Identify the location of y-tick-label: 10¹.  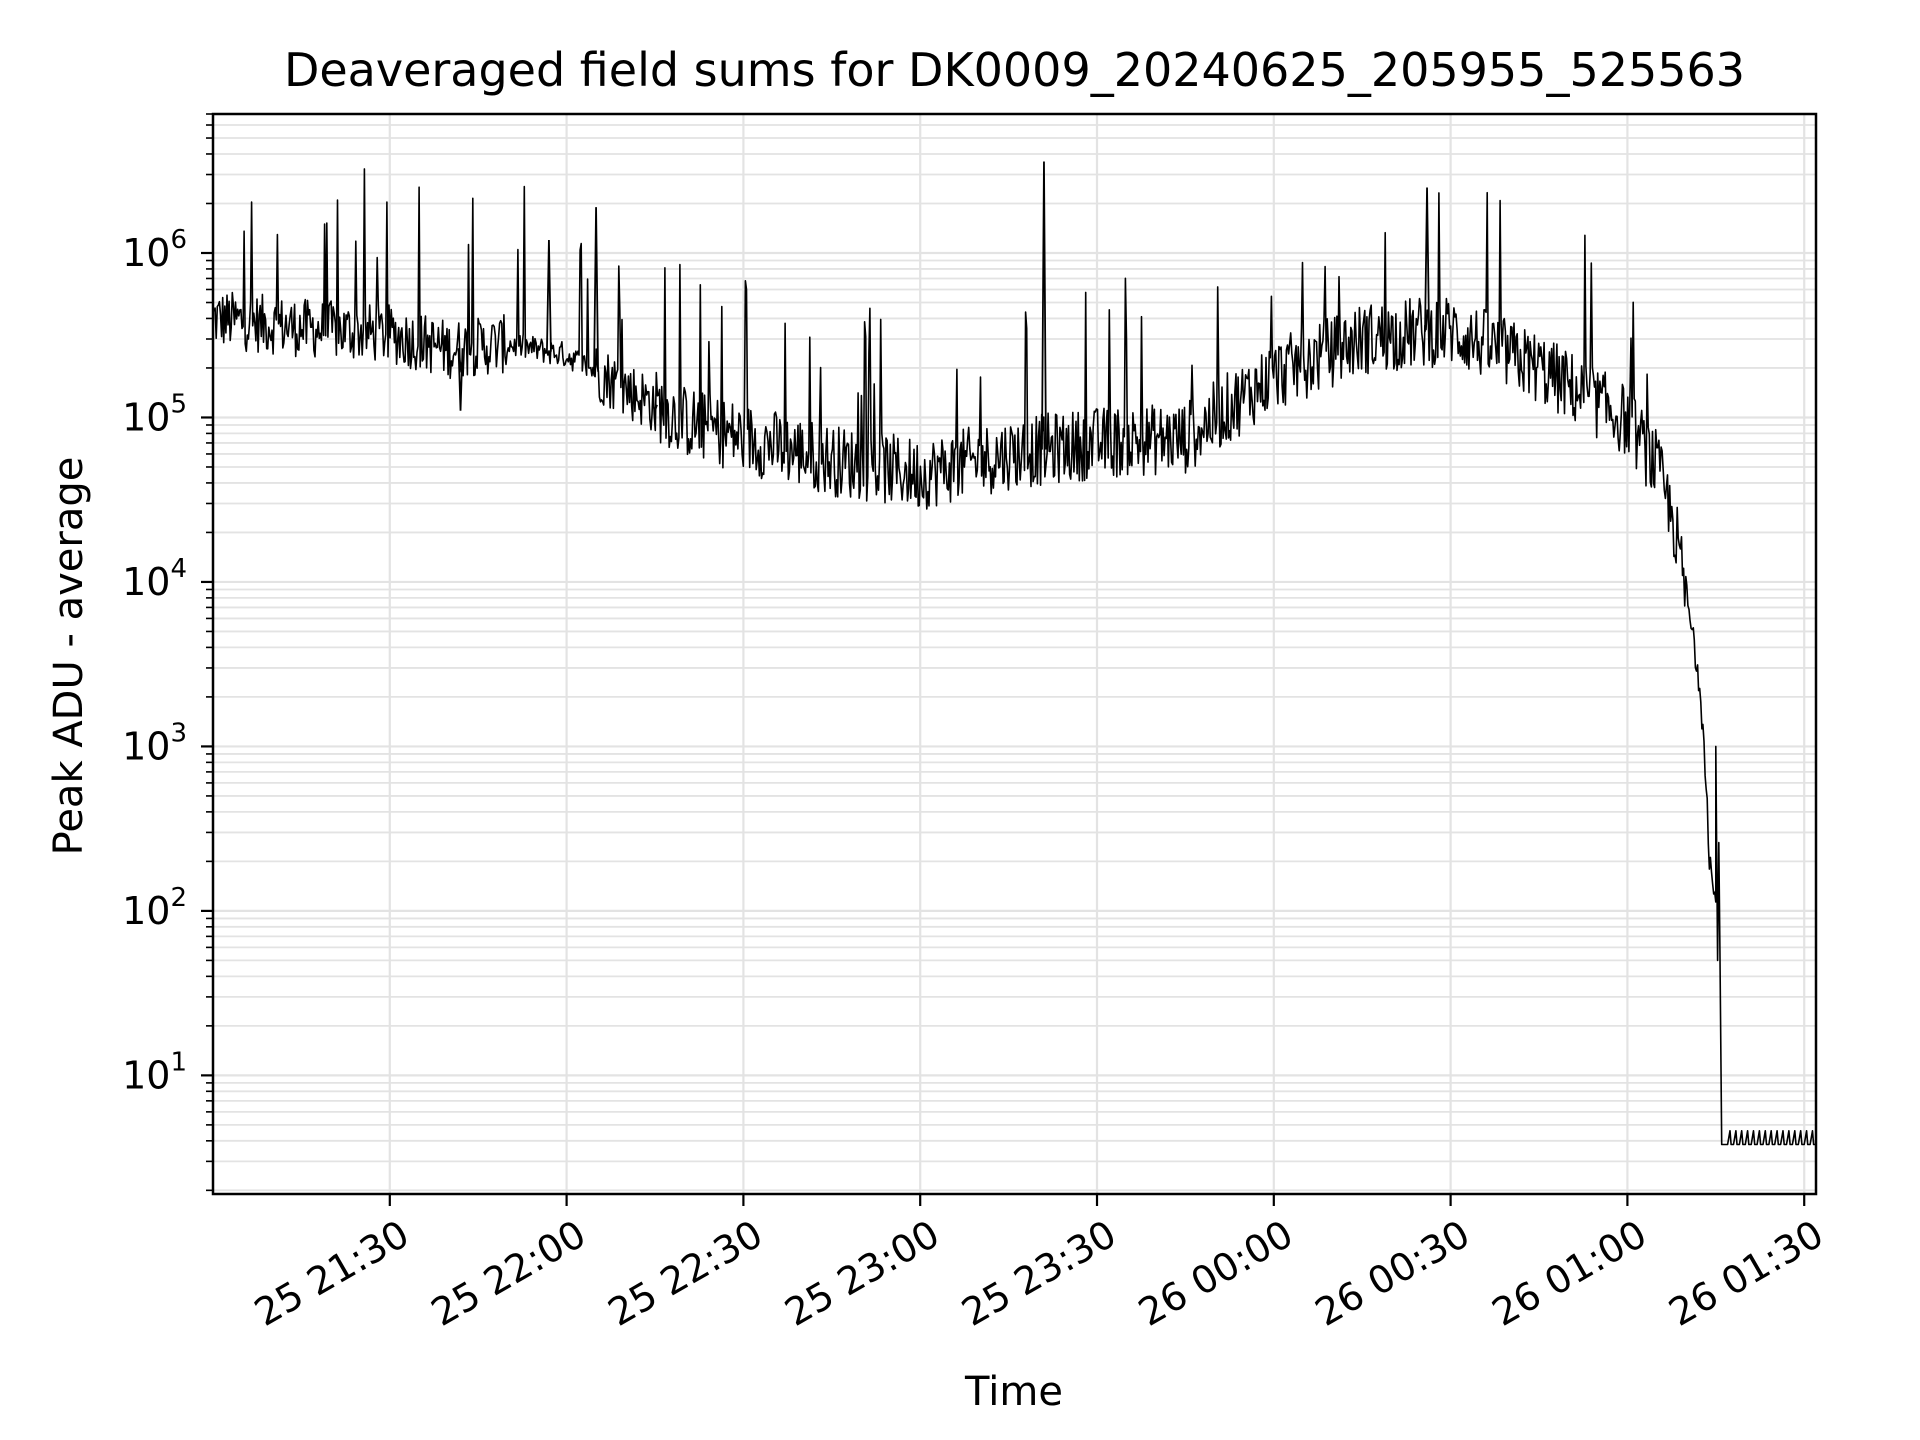
(154, 1072).